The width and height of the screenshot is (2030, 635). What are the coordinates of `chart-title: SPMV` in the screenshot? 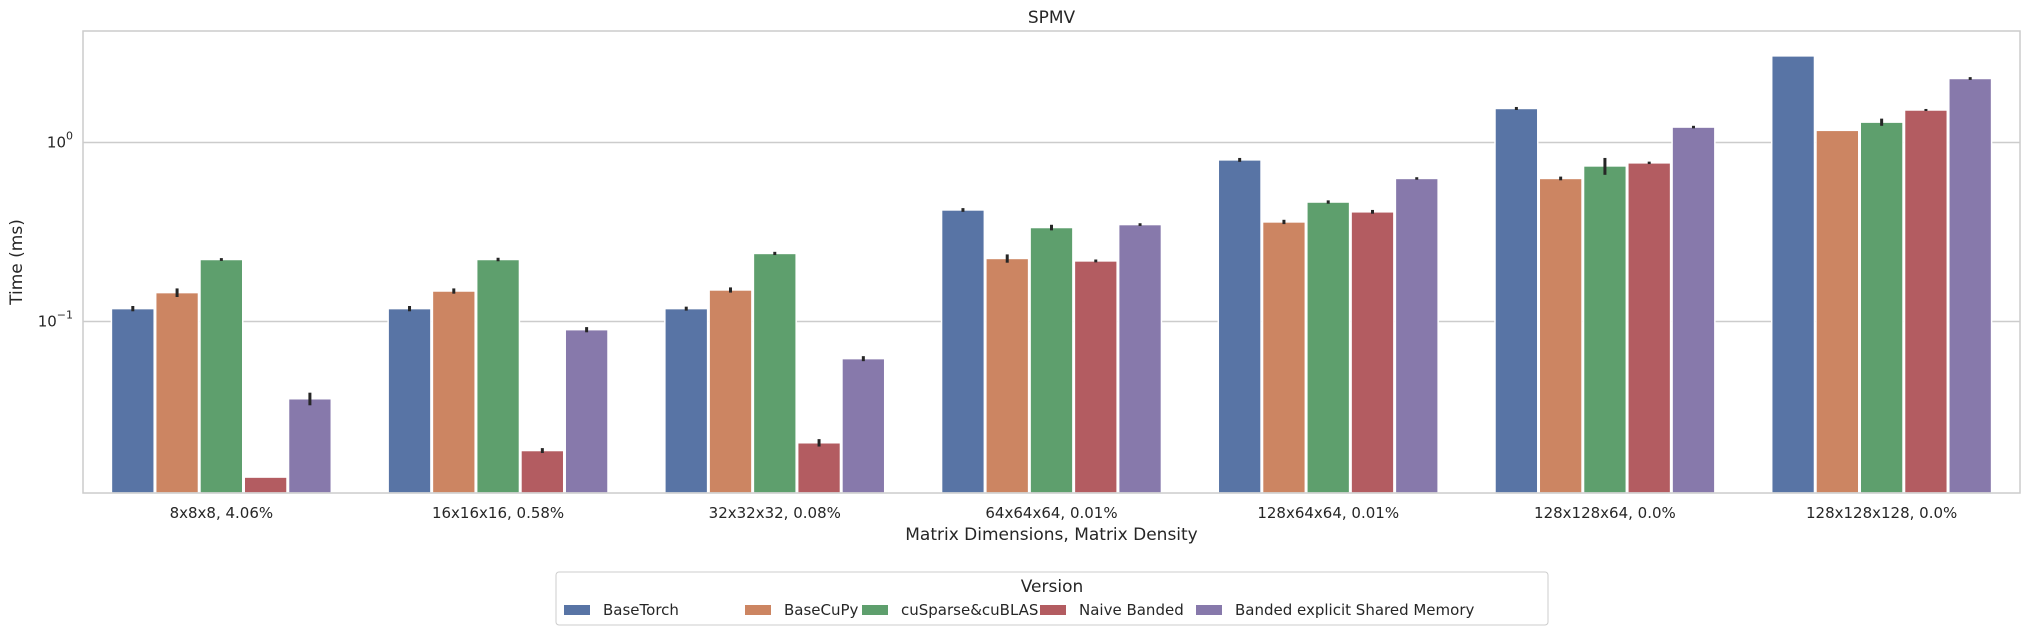 It's located at (1052, 18).